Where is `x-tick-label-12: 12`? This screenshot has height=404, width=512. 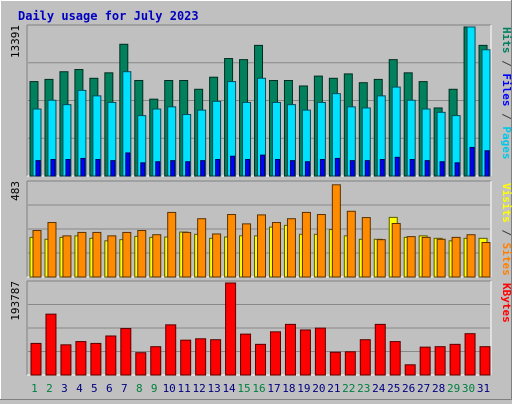 x-tick-label-12: 12 is located at coordinates (199, 388).